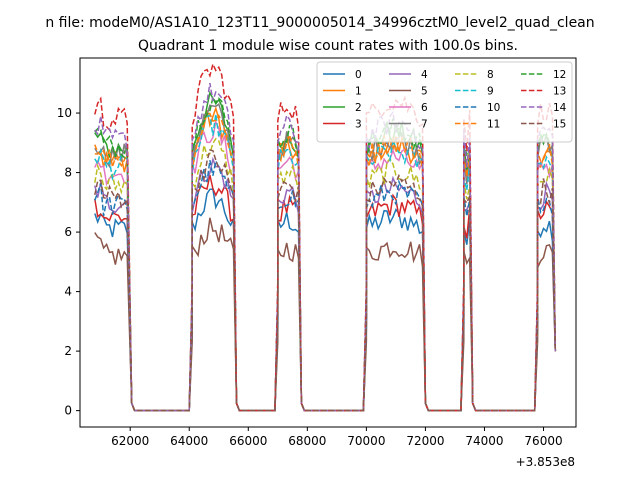 Image resolution: width=640 pixels, height=480 pixels. I want to click on legend-label: 6, so click(424, 108).